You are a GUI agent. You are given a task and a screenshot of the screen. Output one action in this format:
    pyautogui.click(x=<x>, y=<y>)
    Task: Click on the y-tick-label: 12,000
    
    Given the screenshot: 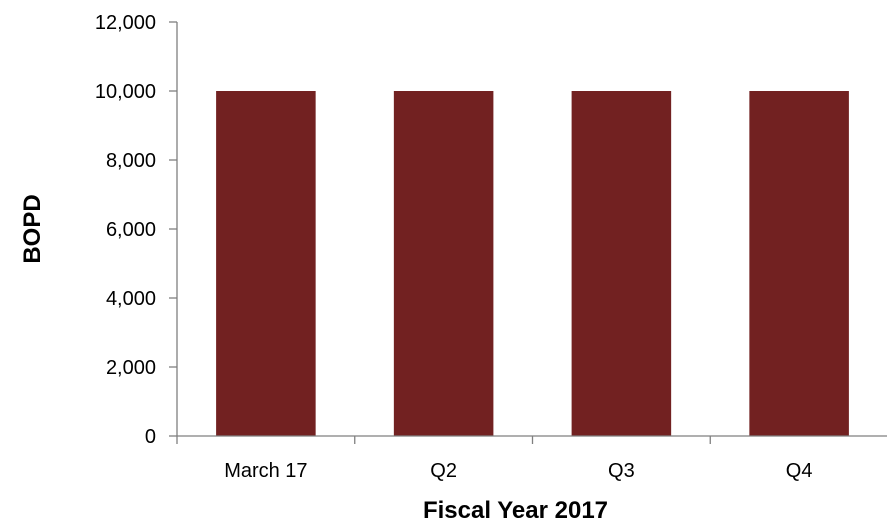 What is the action you would take?
    pyautogui.click(x=125, y=23)
    